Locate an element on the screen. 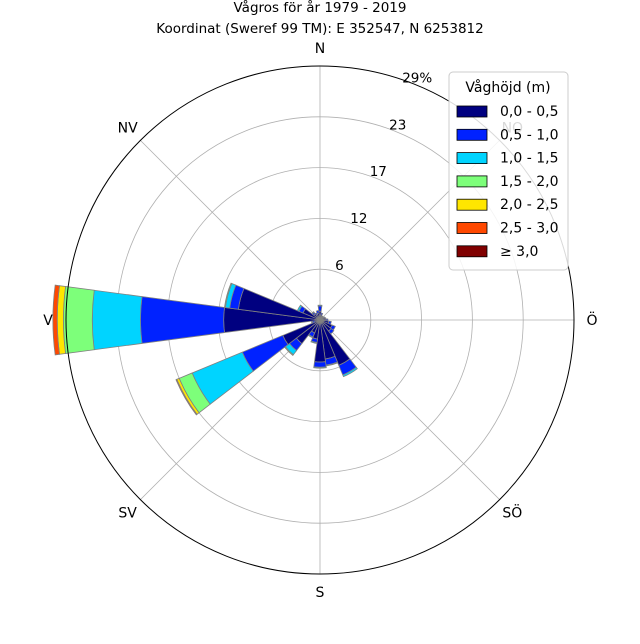  legend-frame is located at coordinates (508, 171).